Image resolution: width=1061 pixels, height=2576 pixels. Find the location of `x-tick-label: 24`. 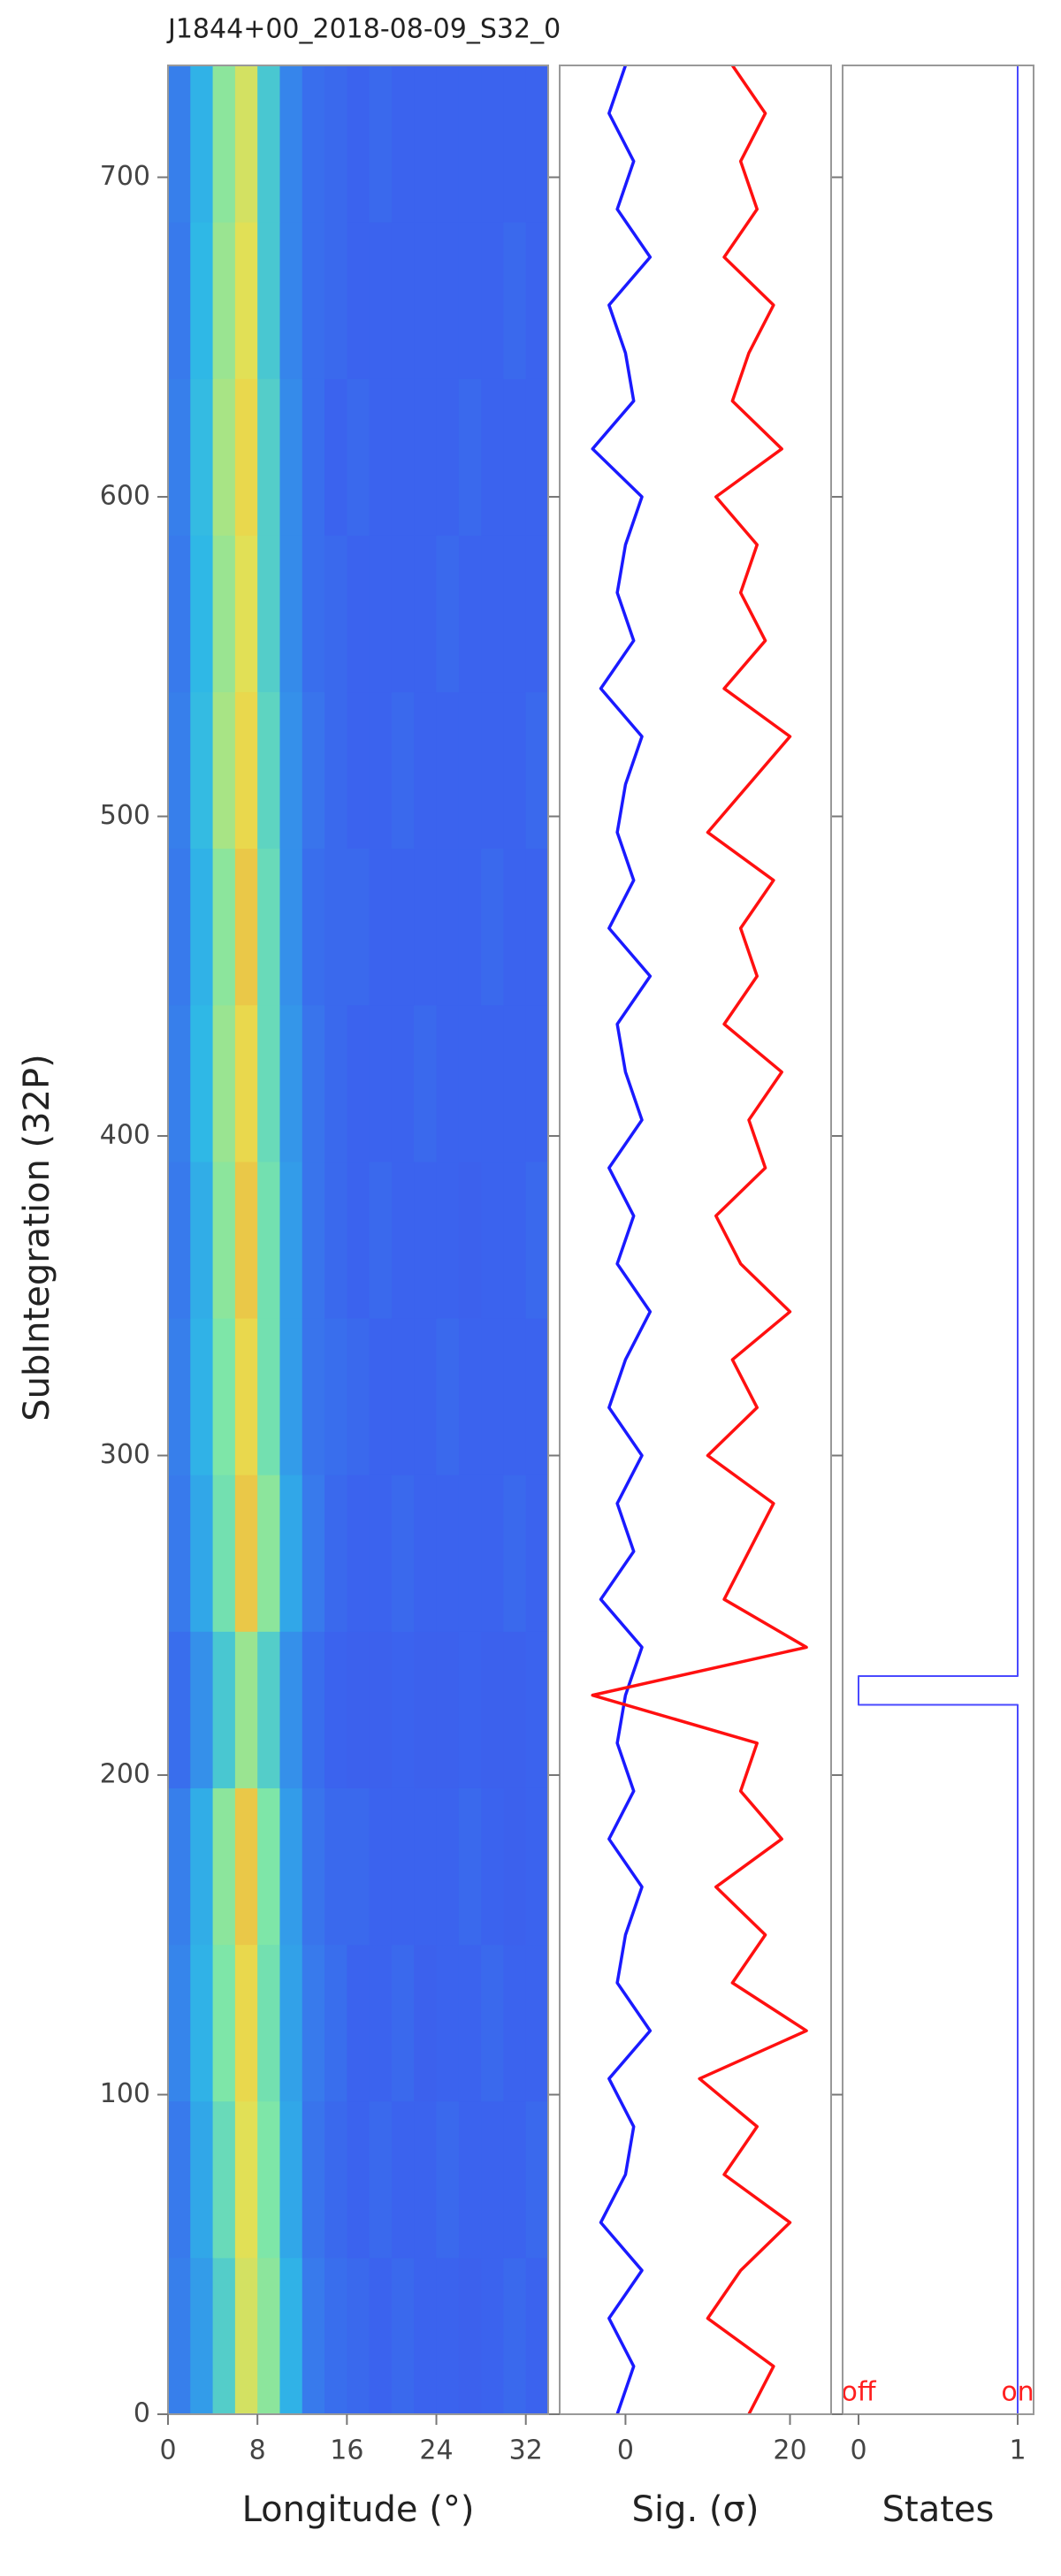

x-tick-label: 24 is located at coordinates (436, 2450).